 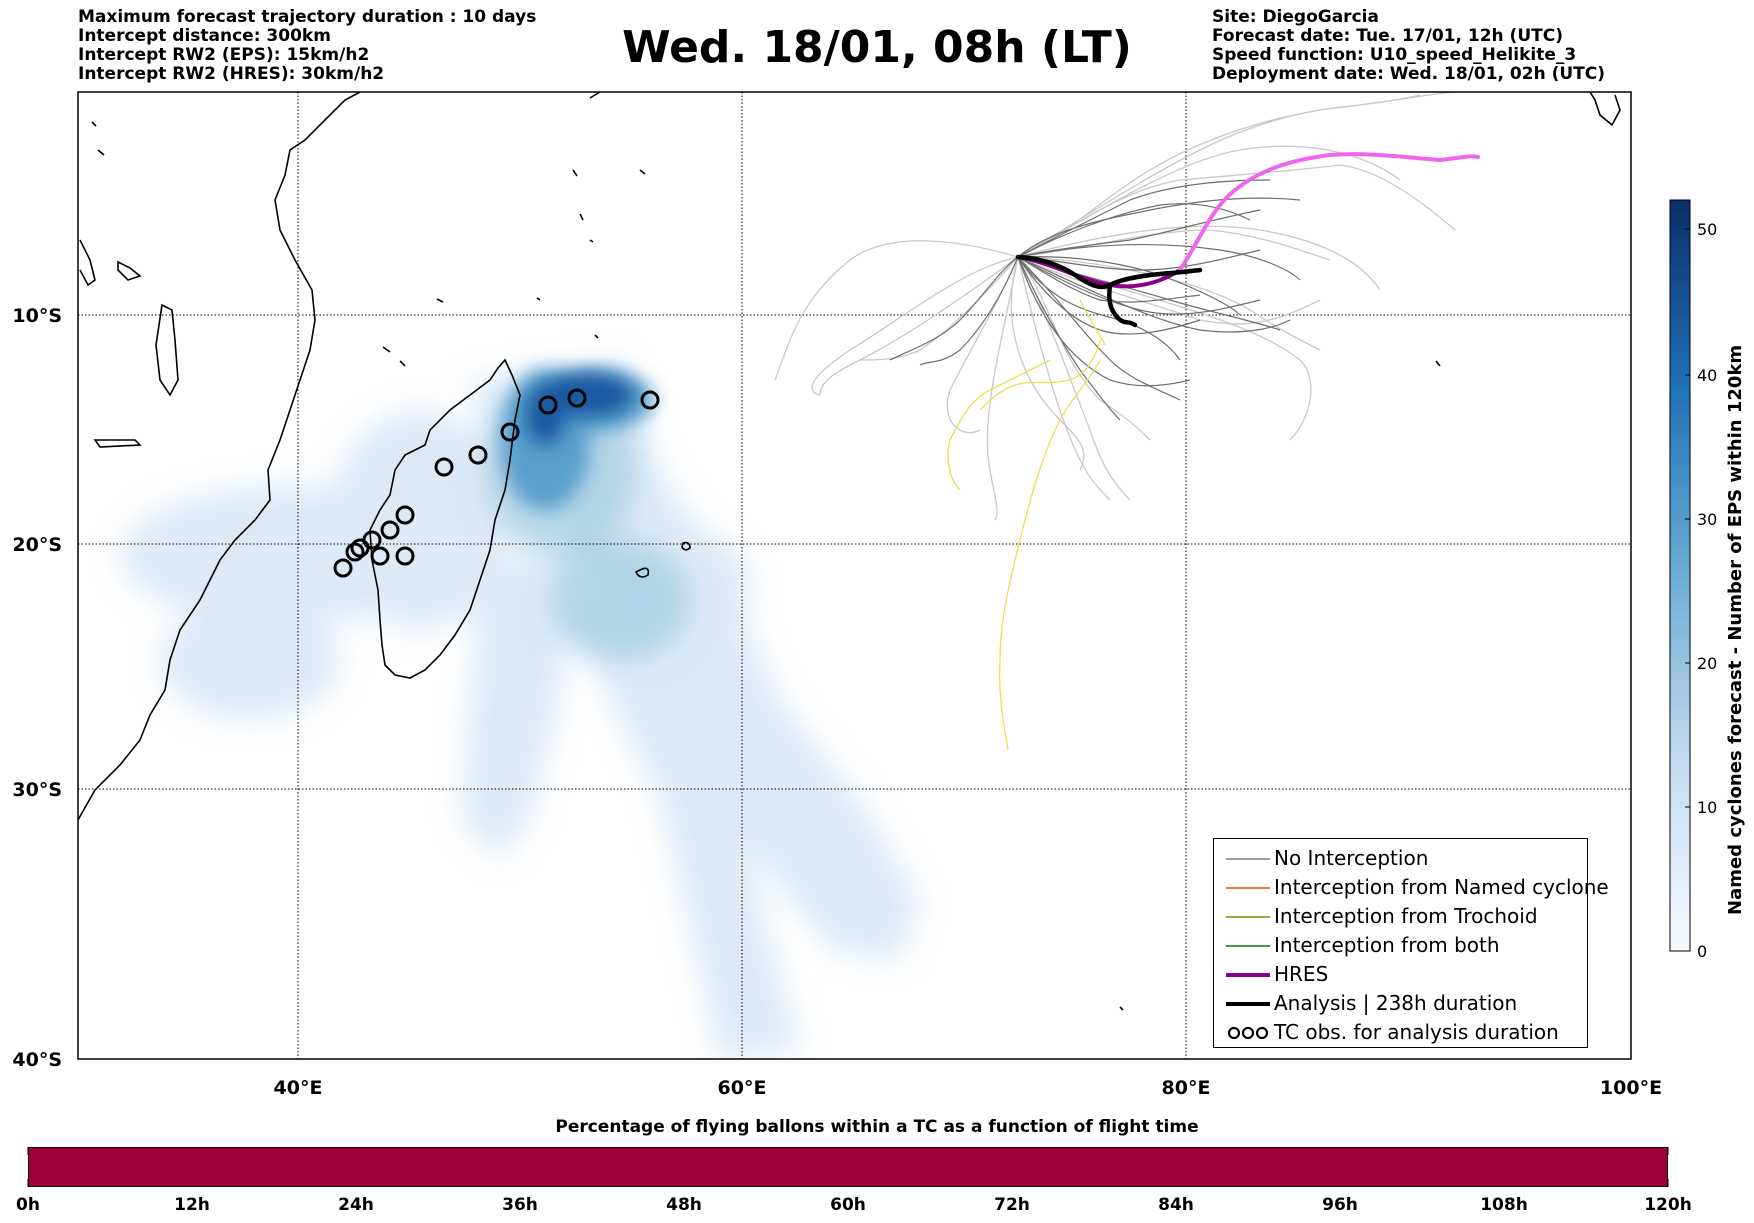 I want to click on header-line: Intercept RW2 (EPS): 15km/h2, so click(x=224, y=55).